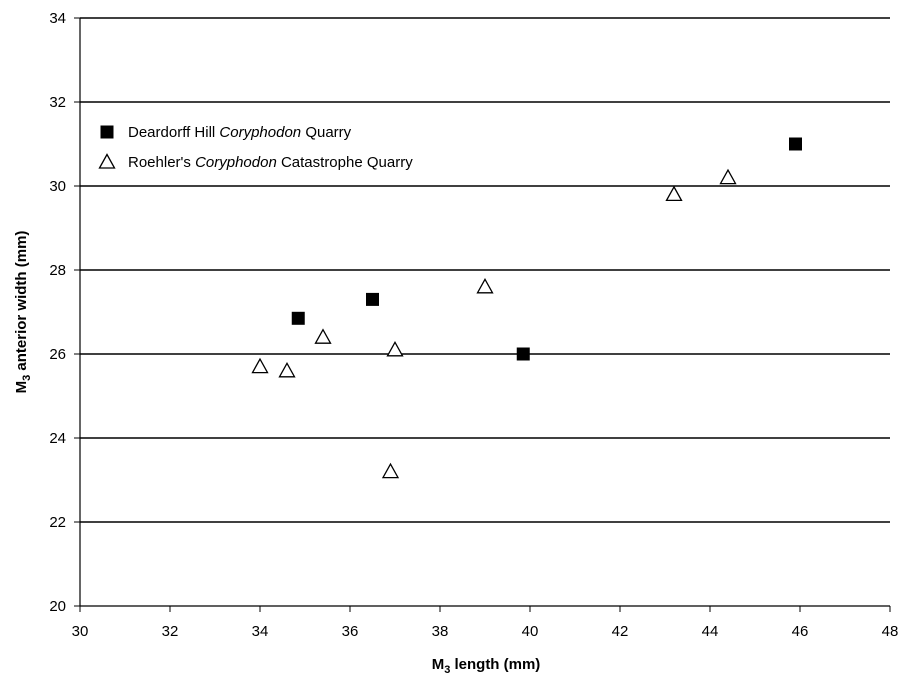  Describe the element at coordinates (57, 102) in the screenshot. I see `y-tick-label: 32` at that location.